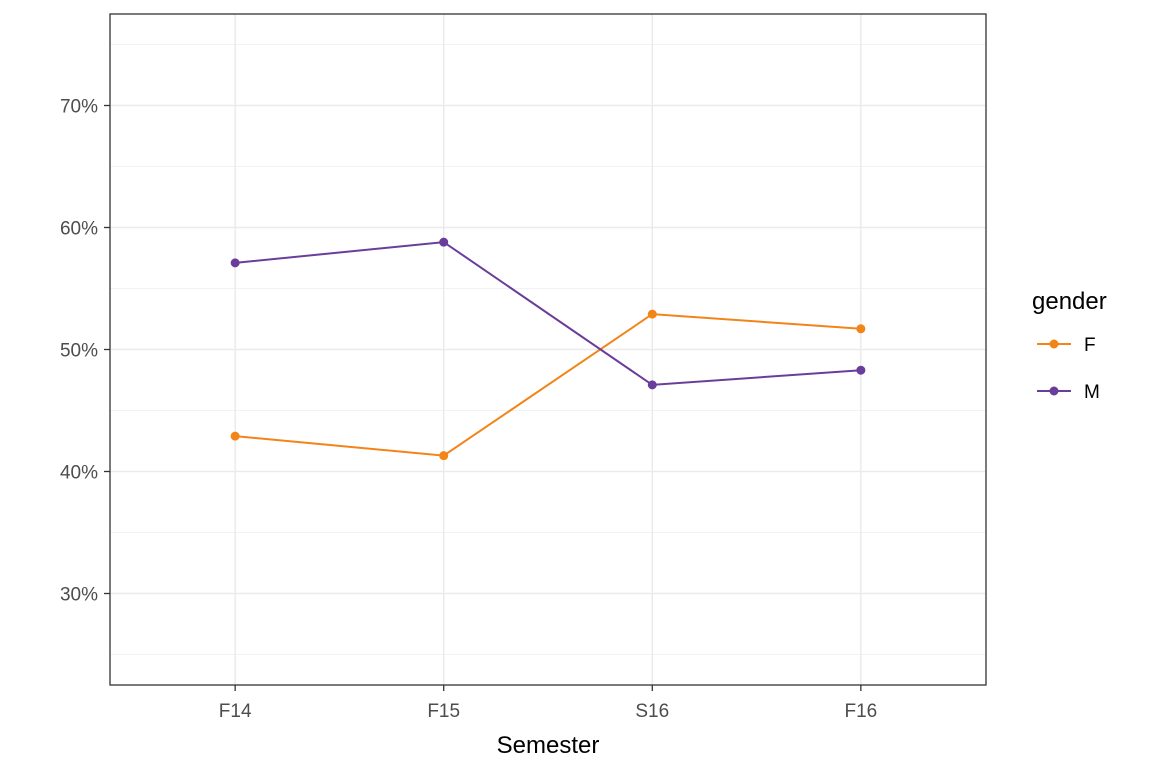  Describe the element at coordinates (1068, 392) in the screenshot. I see `legend-item-m: M` at that location.